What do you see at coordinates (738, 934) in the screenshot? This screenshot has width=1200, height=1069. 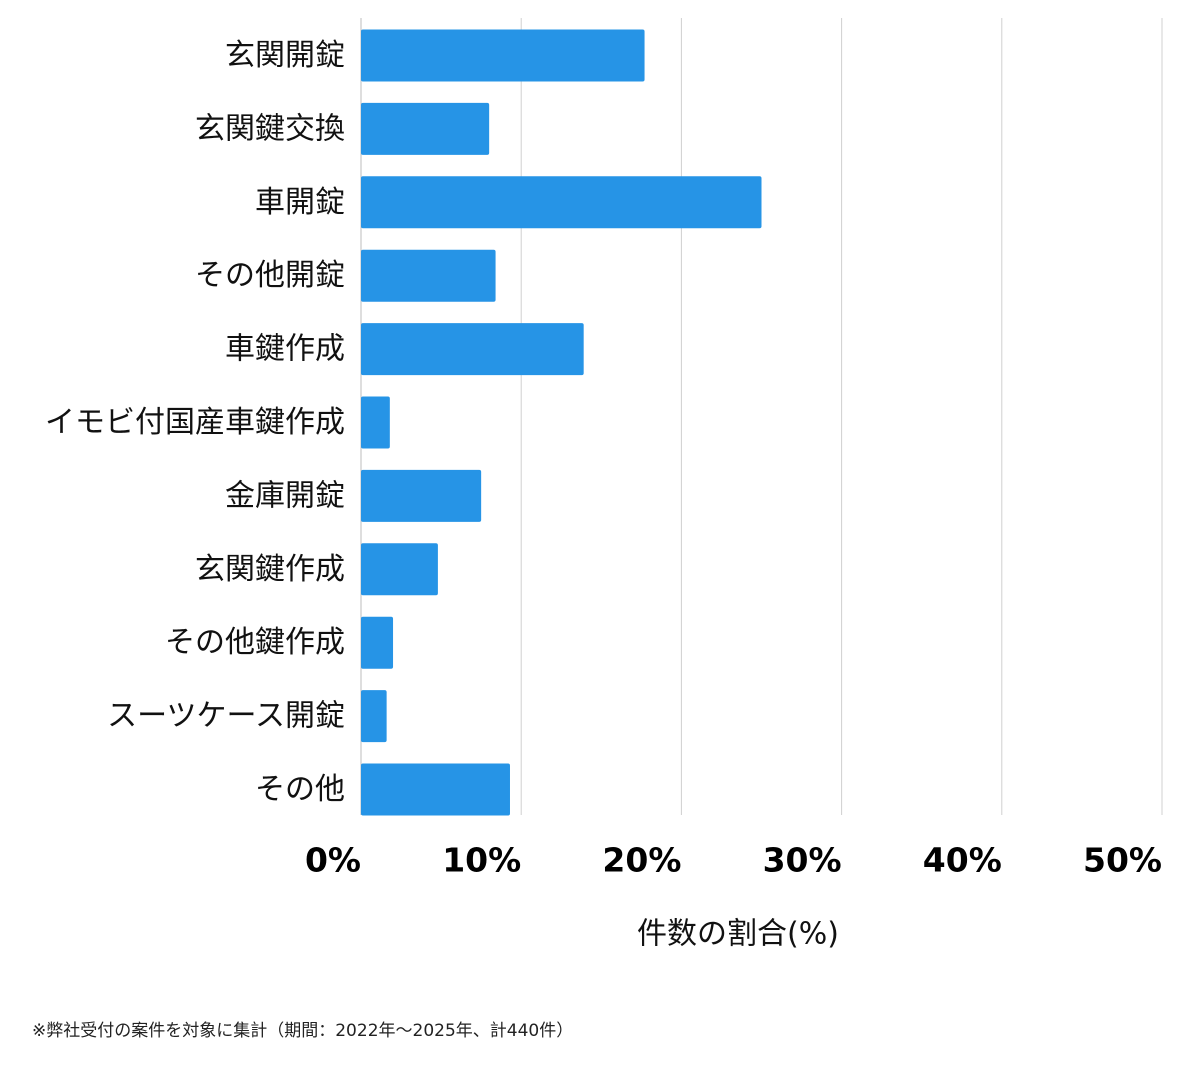 I see `x-axis-title: 件数の割合(%)` at bounding box center [738, 934].